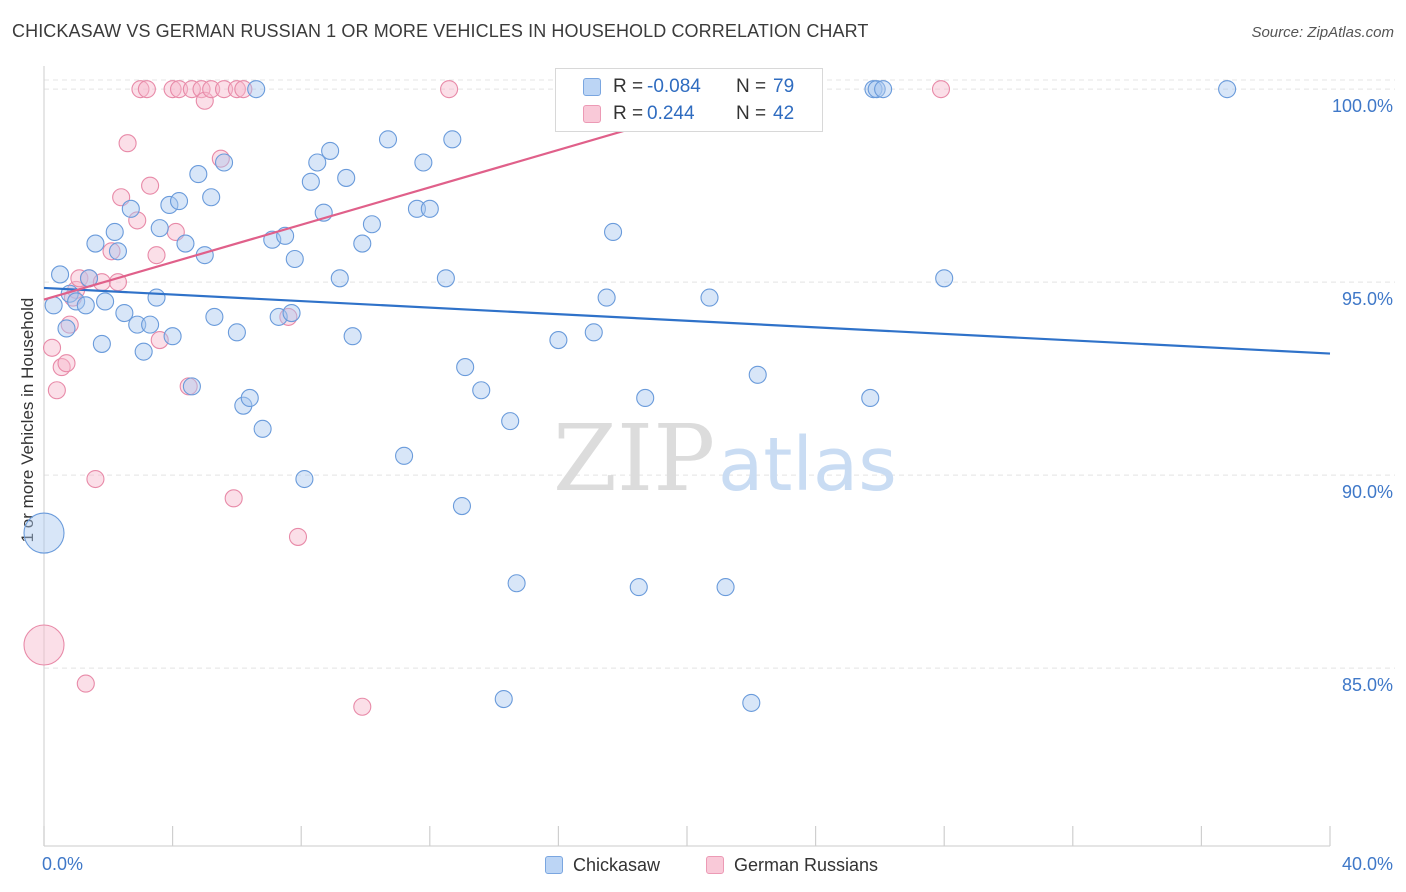  I want to click on legend-item-chickasaw: Chickasaw, so click(602, 865).